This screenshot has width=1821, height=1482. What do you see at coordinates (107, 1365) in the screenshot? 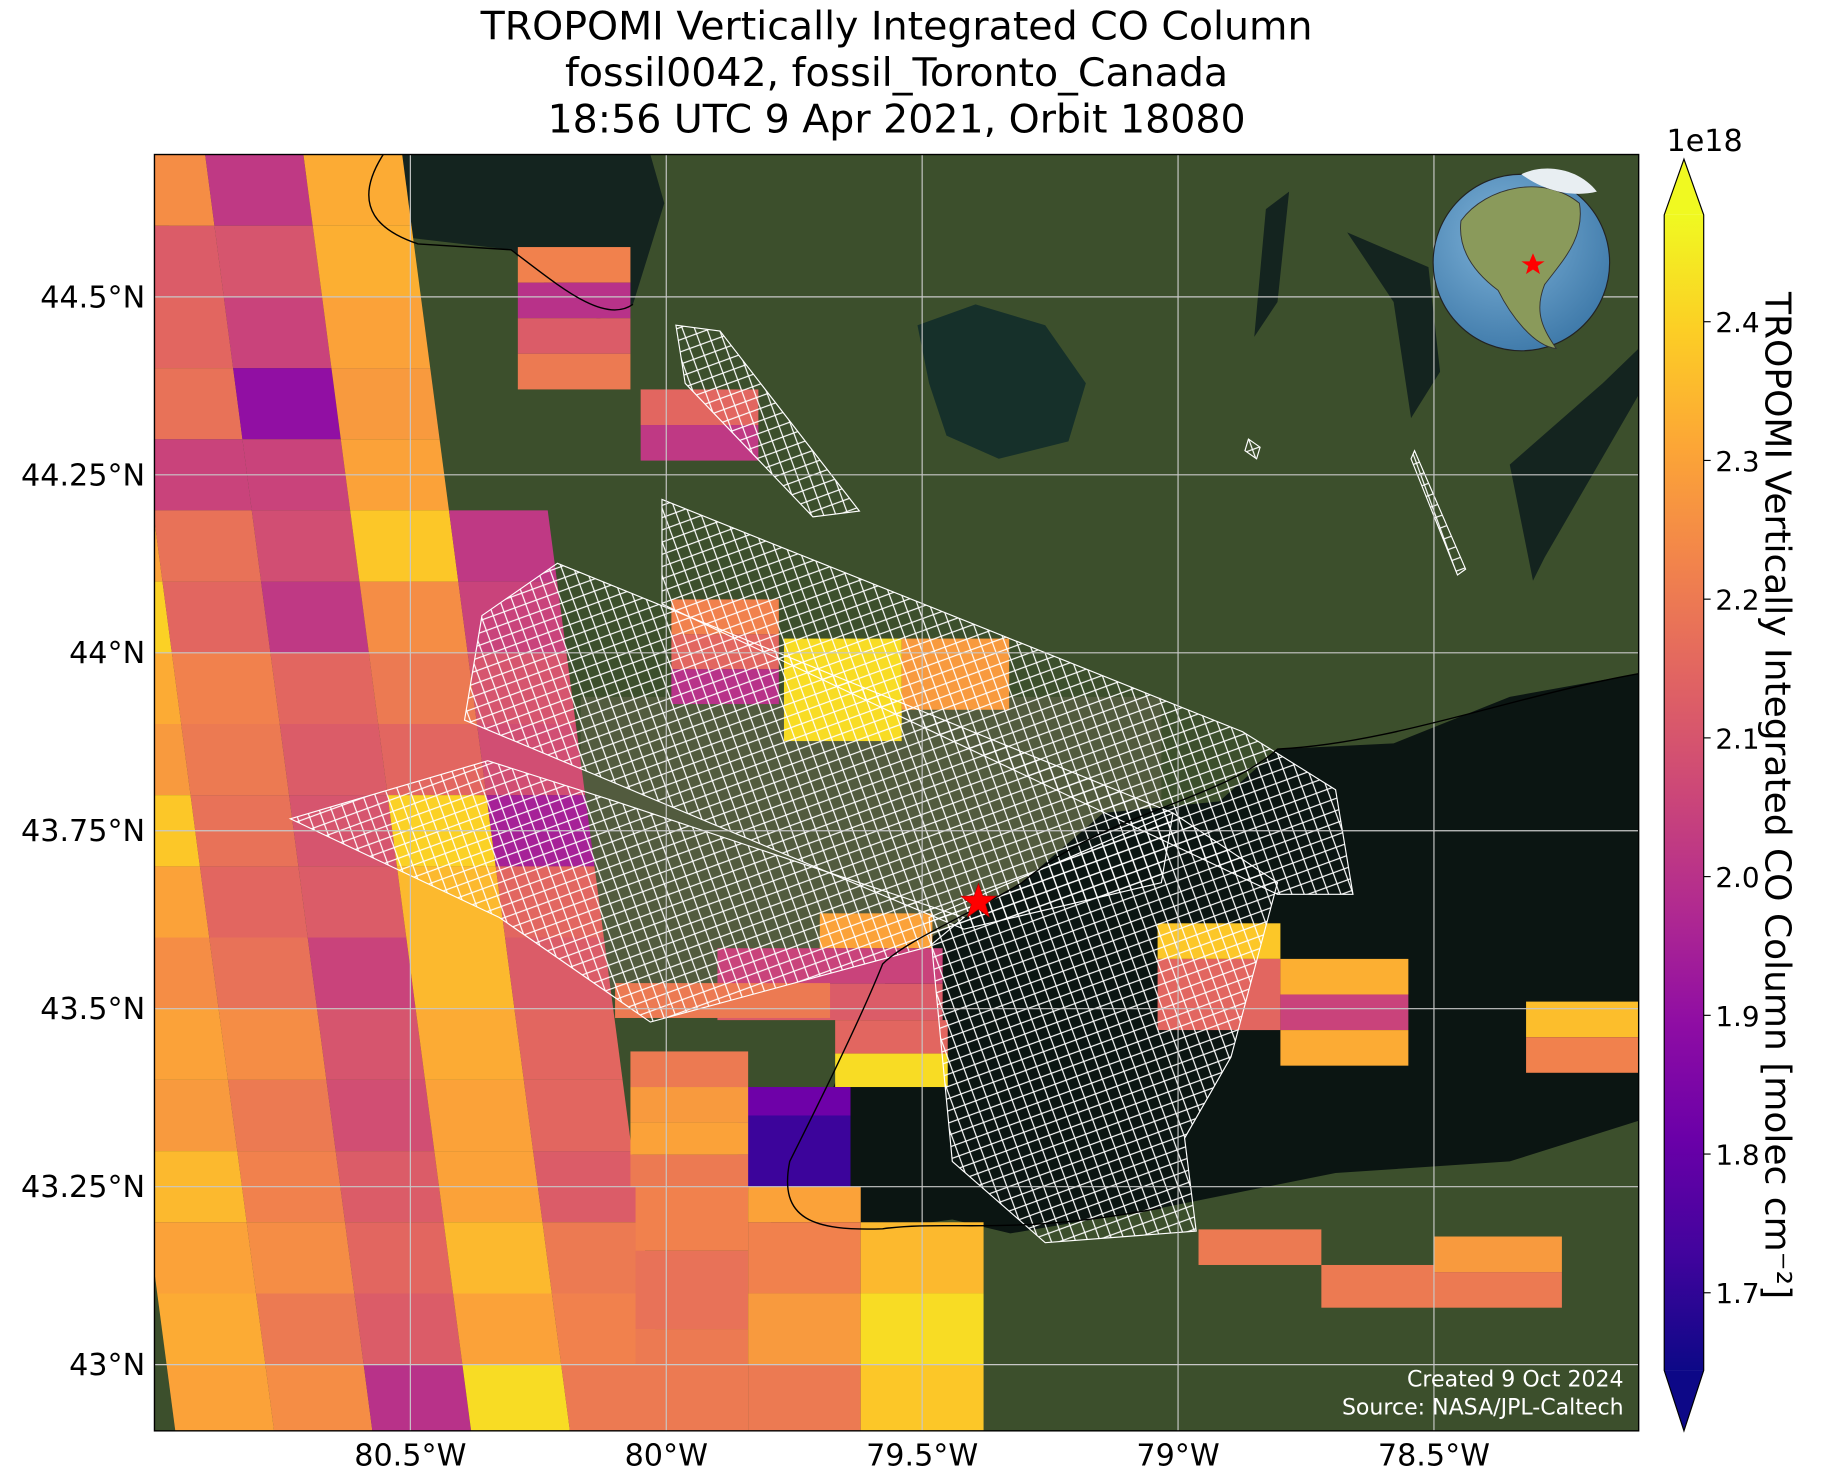
I see `y-tick-label: 43°N` at bounding box center [107, 1365].